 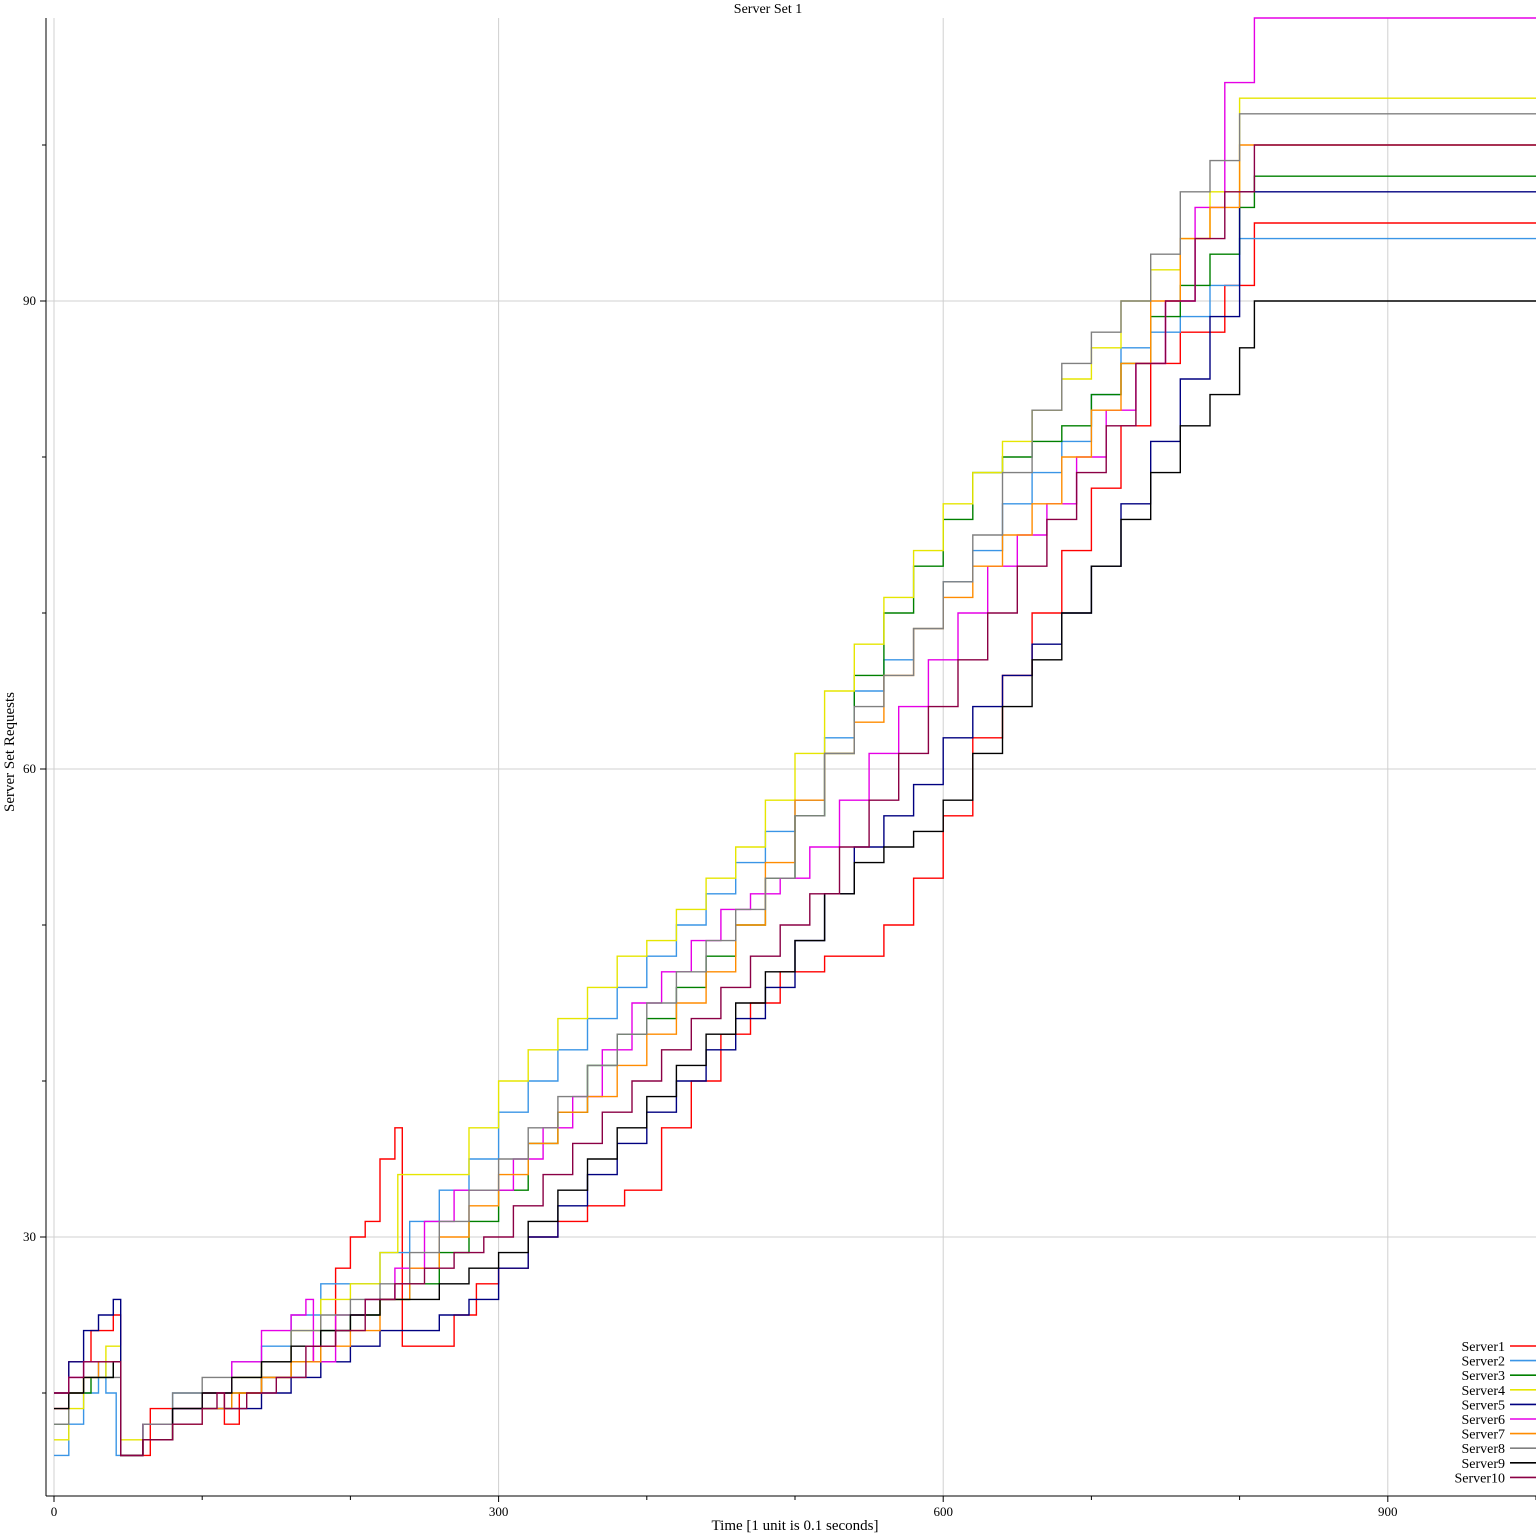 What do you see at coordinates (1479, 1478) in the screenshot?
I see `legend-label: Server10` at bounding box center [1479, 1478].